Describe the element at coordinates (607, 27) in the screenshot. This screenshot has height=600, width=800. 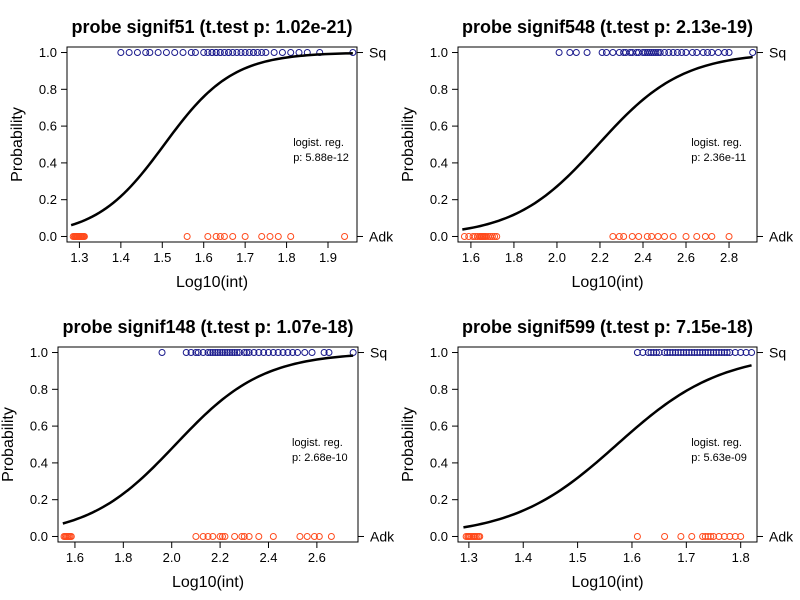
I see `chart-title: probe signif548 (t.test p: 2.13e-19)` at that location.